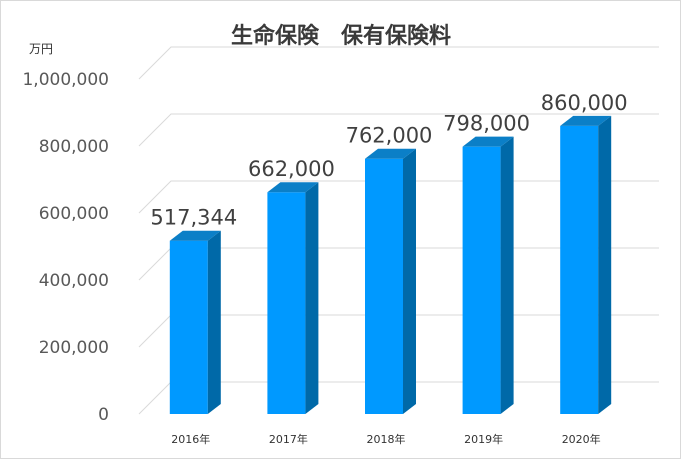 The height and width of the screenshot is (459, 681). What do you see at coordinates (65, 80) in the screenshot?
I see `y-tick-label: 1,000,000` at bounding box center [65, 80].